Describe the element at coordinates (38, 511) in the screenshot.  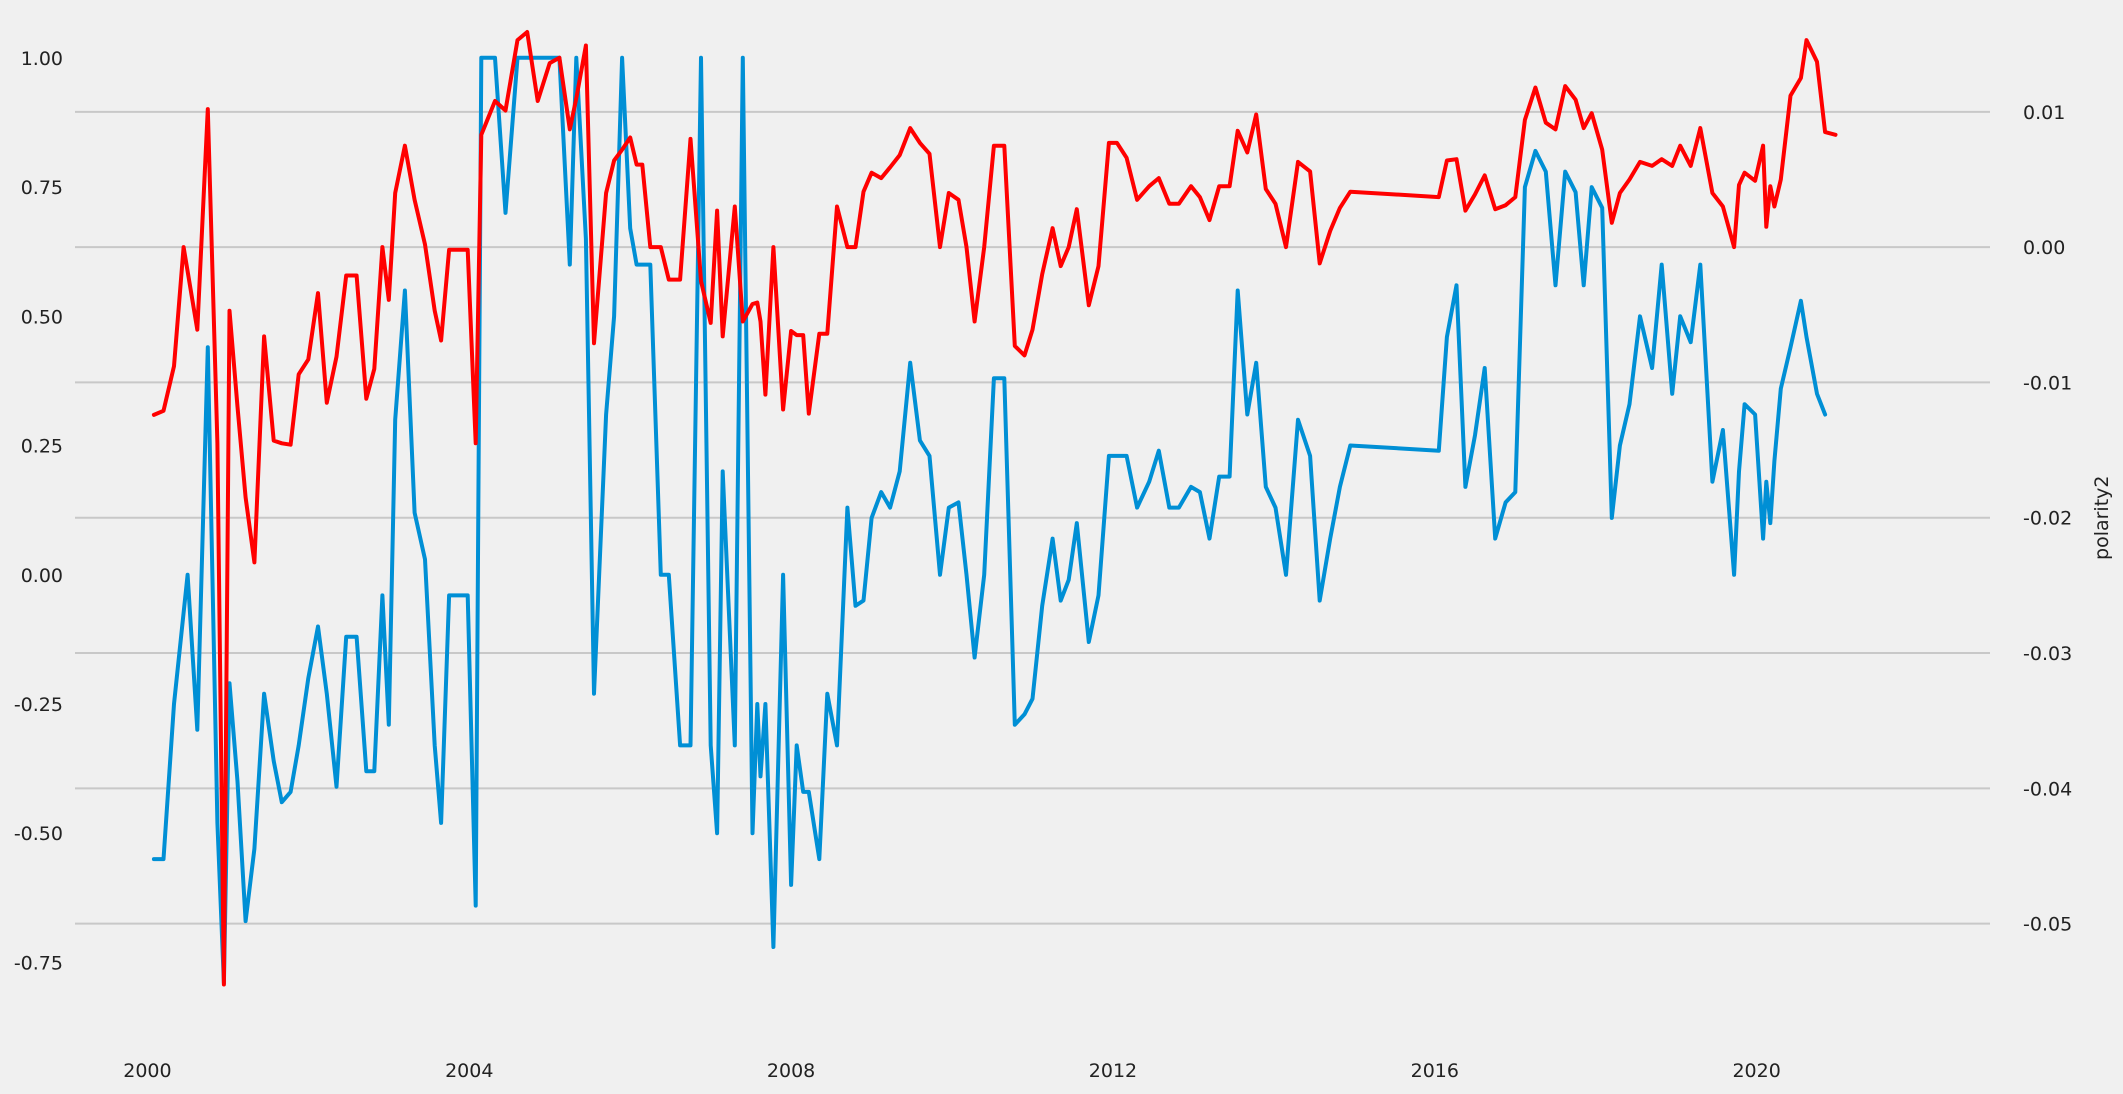
I see `left-axis-ticks: 1.00 0.75 0.50 0.25 0.00 -0.25 -0.50 -0.75` at that location.